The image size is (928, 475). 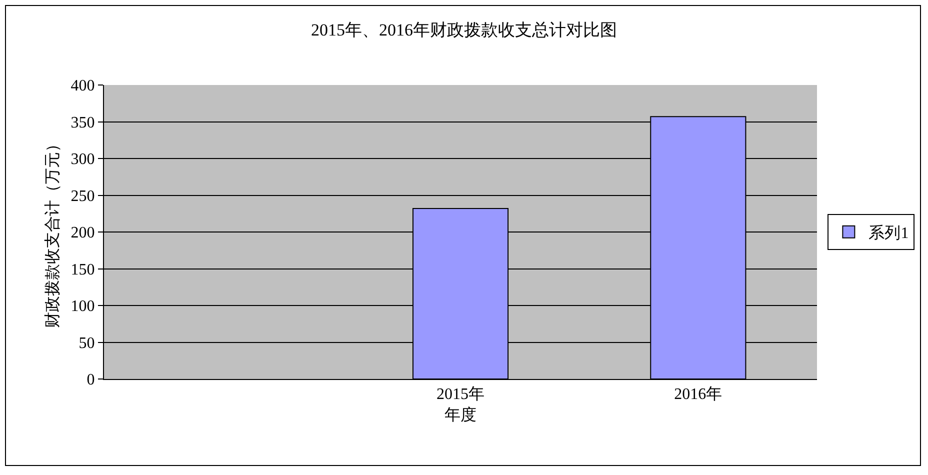 I want to click on y-tick-label: 200, so click(x=82, y=233).